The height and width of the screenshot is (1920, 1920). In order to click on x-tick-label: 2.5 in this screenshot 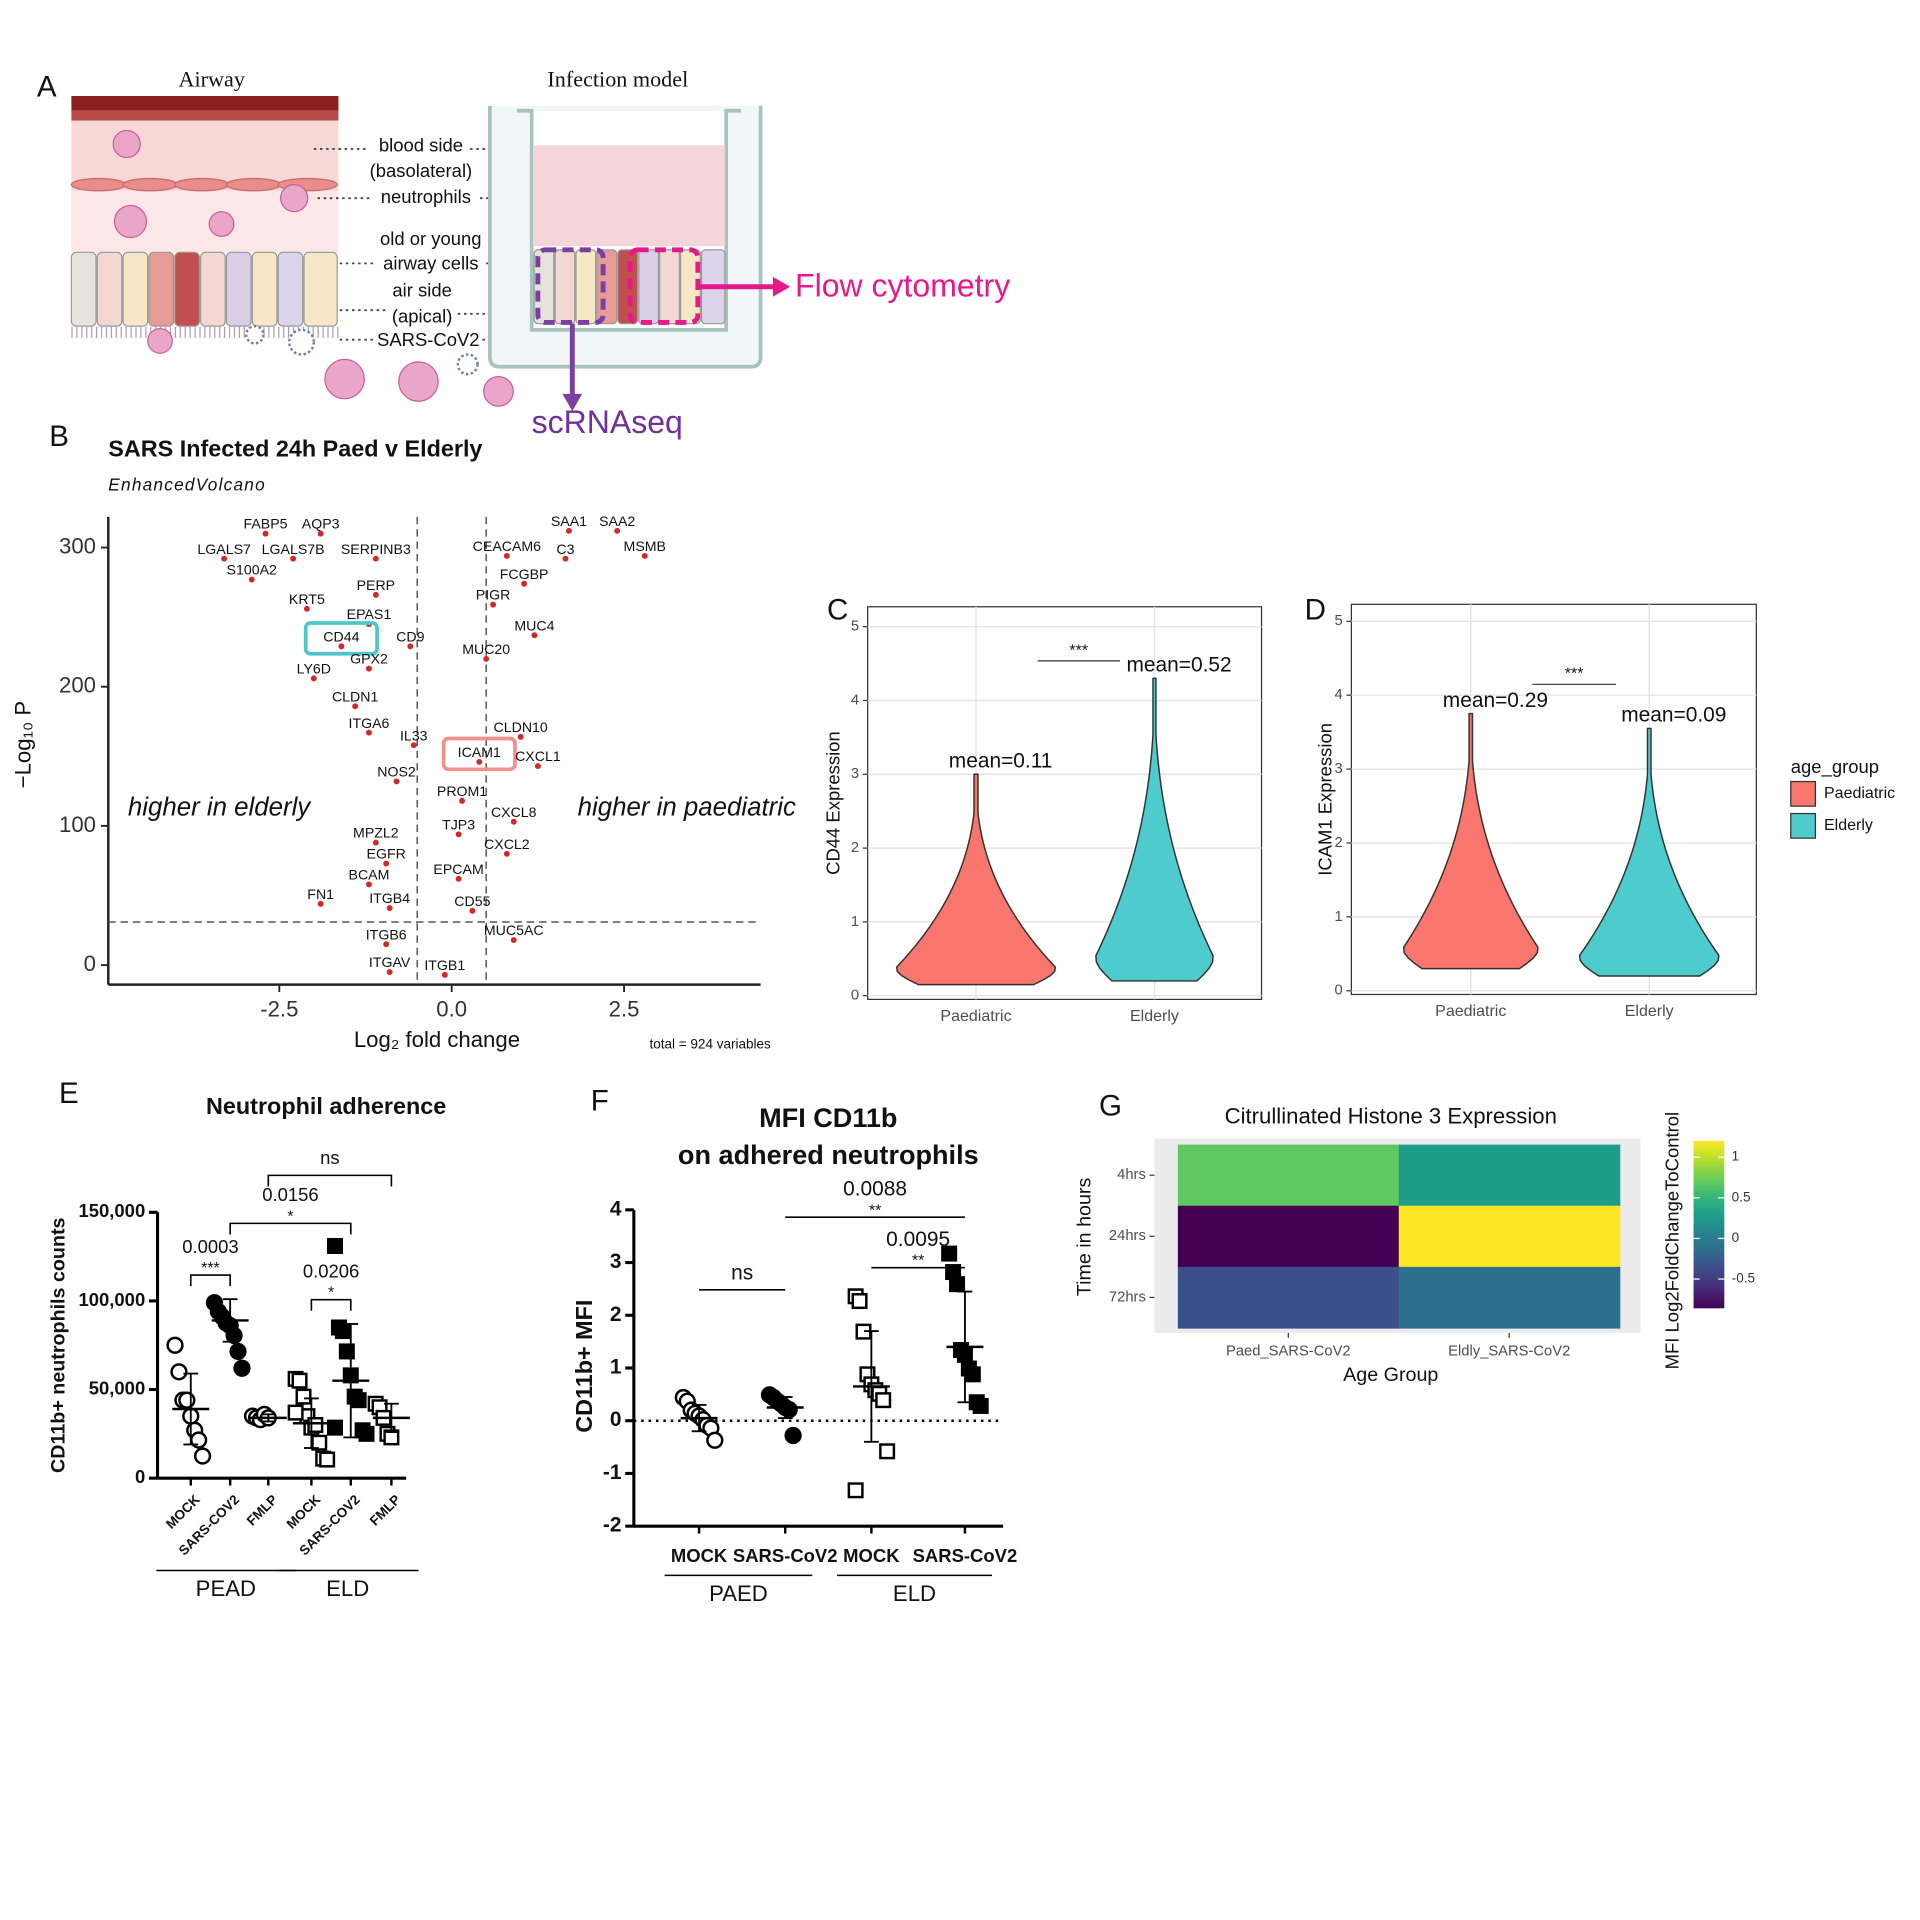, I will do `click(624, 1008)`.